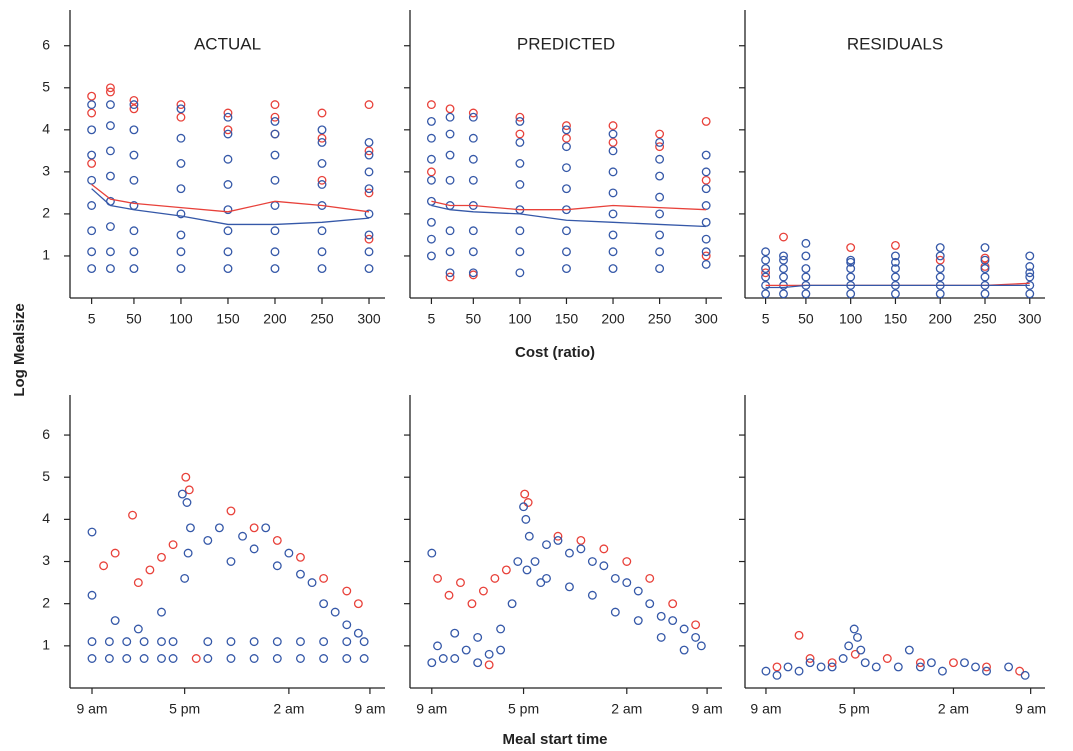 This screenshot has height=751, width=1073. What do you see at coordinates (46, 255) in the screenshot?
I see `y-tick-label: 1` at bounding box center [46, 255].